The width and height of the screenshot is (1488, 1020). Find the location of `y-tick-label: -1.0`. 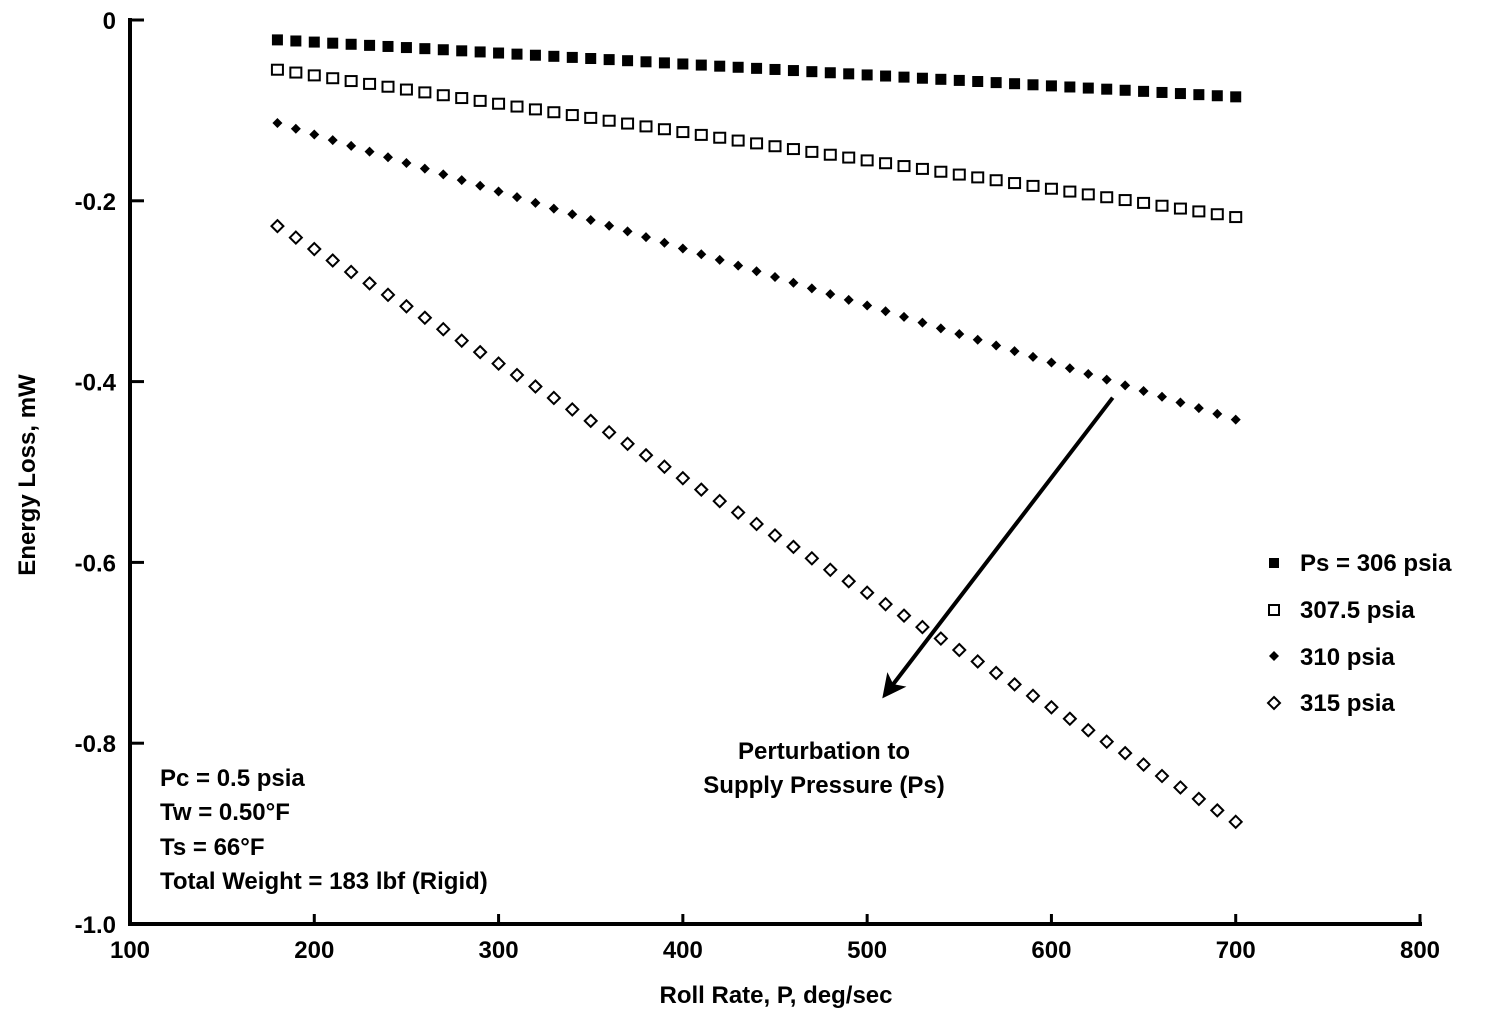

y-tick-label: -1.0 is located at coordinates (95, 925).